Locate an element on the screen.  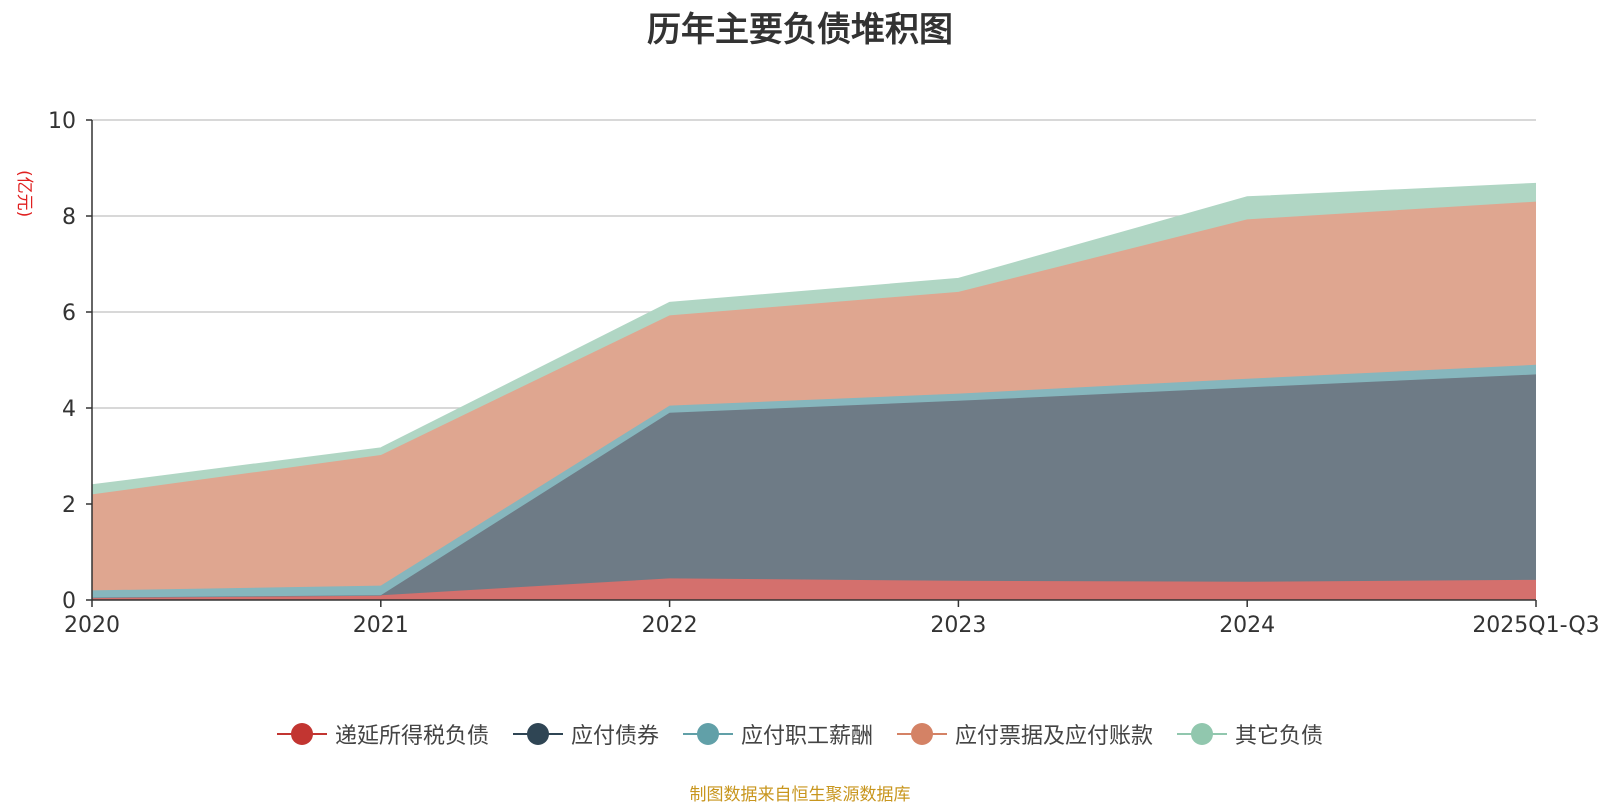
x-tick-label: 2023 is located at coordinates (958, 625).